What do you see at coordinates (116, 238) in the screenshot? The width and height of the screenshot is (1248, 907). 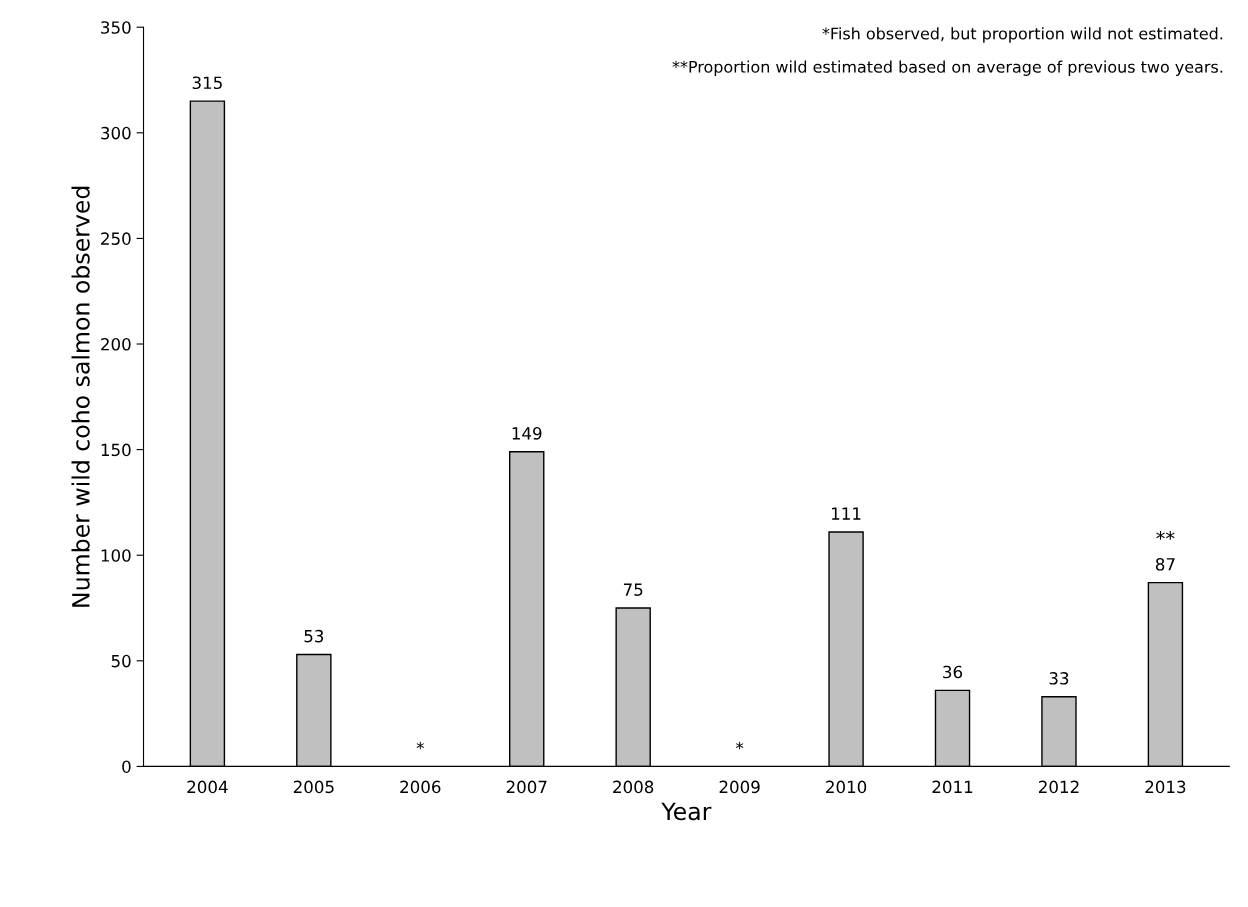 I see `y-tick-label: 250` at bounding box center [116, 238].